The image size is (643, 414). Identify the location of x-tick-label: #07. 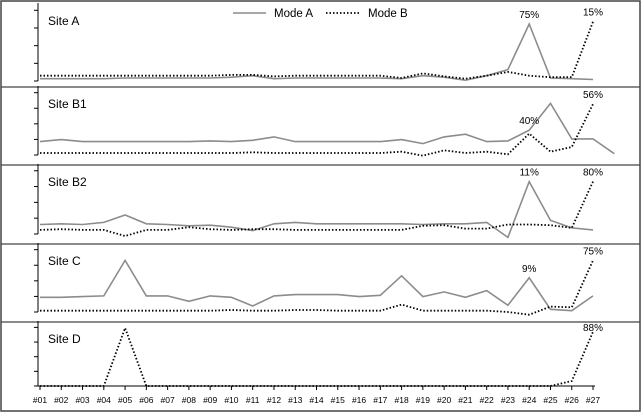
(168, 400).